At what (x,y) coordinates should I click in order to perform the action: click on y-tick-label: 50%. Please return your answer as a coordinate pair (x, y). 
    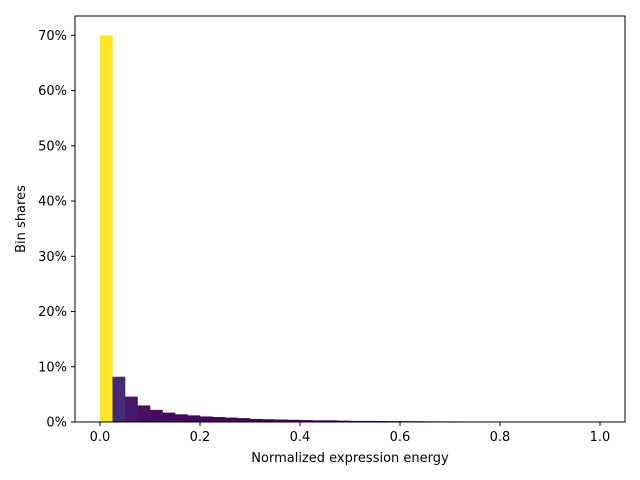
    Looking at the image, I should click on (52, 146).